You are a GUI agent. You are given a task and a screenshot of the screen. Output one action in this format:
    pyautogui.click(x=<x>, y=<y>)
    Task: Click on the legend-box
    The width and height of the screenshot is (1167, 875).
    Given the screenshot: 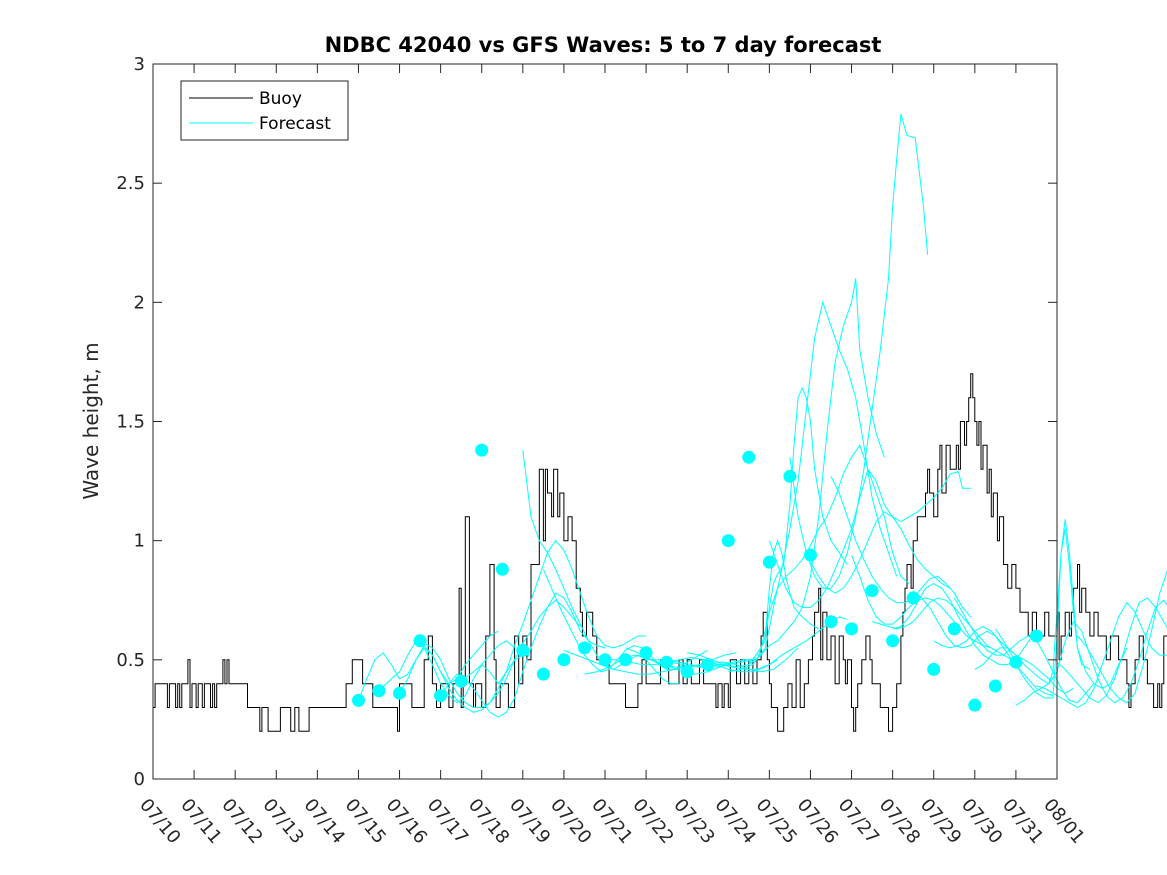 What is the action you would take?
    pyautogui.click(x=264, y=110)
    